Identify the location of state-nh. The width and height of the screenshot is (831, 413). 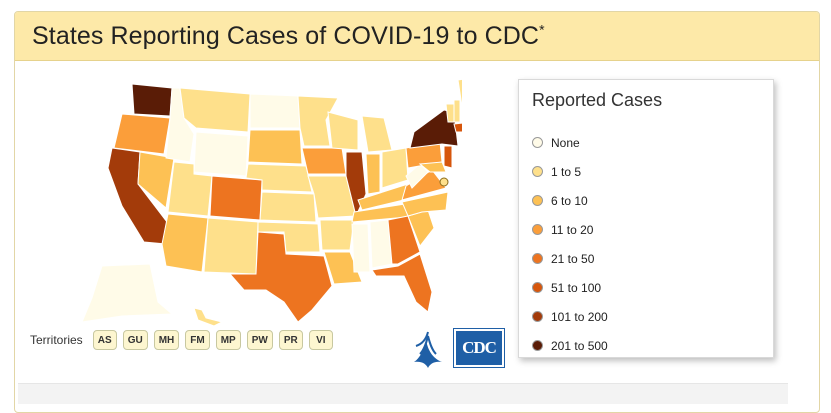
(457, 111).